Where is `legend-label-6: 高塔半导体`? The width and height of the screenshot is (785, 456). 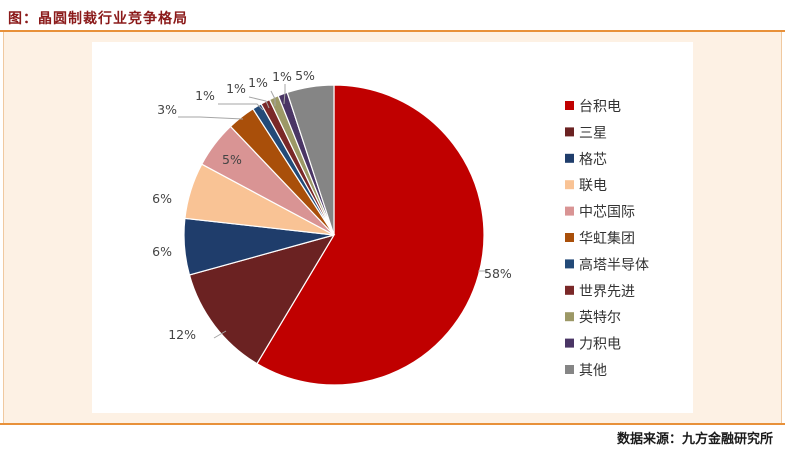
legend-label-6: 高塔半导体 is located at coordinates (614, 264).